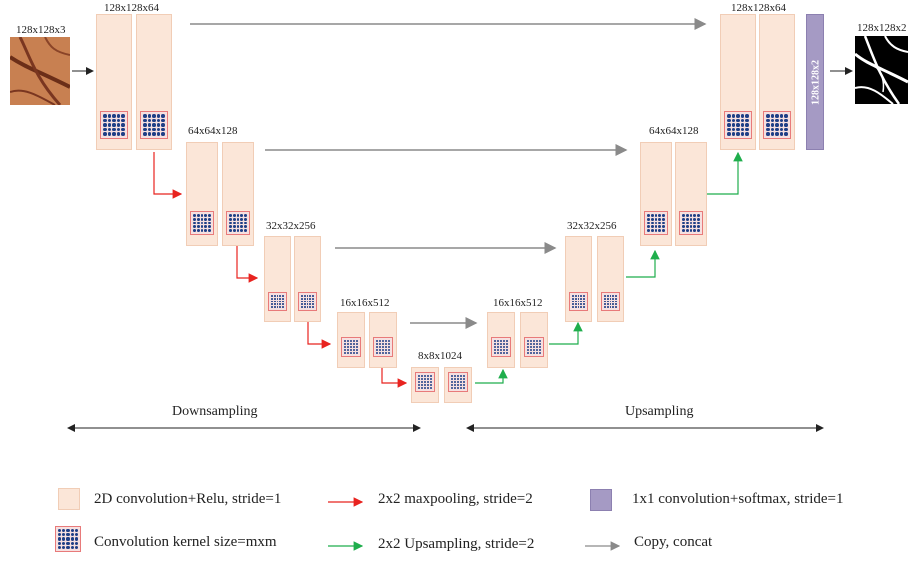 The height and width of the screenshot is (562, 908). Describe the element at coordinates (351, 347) in the screenshot. I see `enc4-block-a-kernel` at that location.